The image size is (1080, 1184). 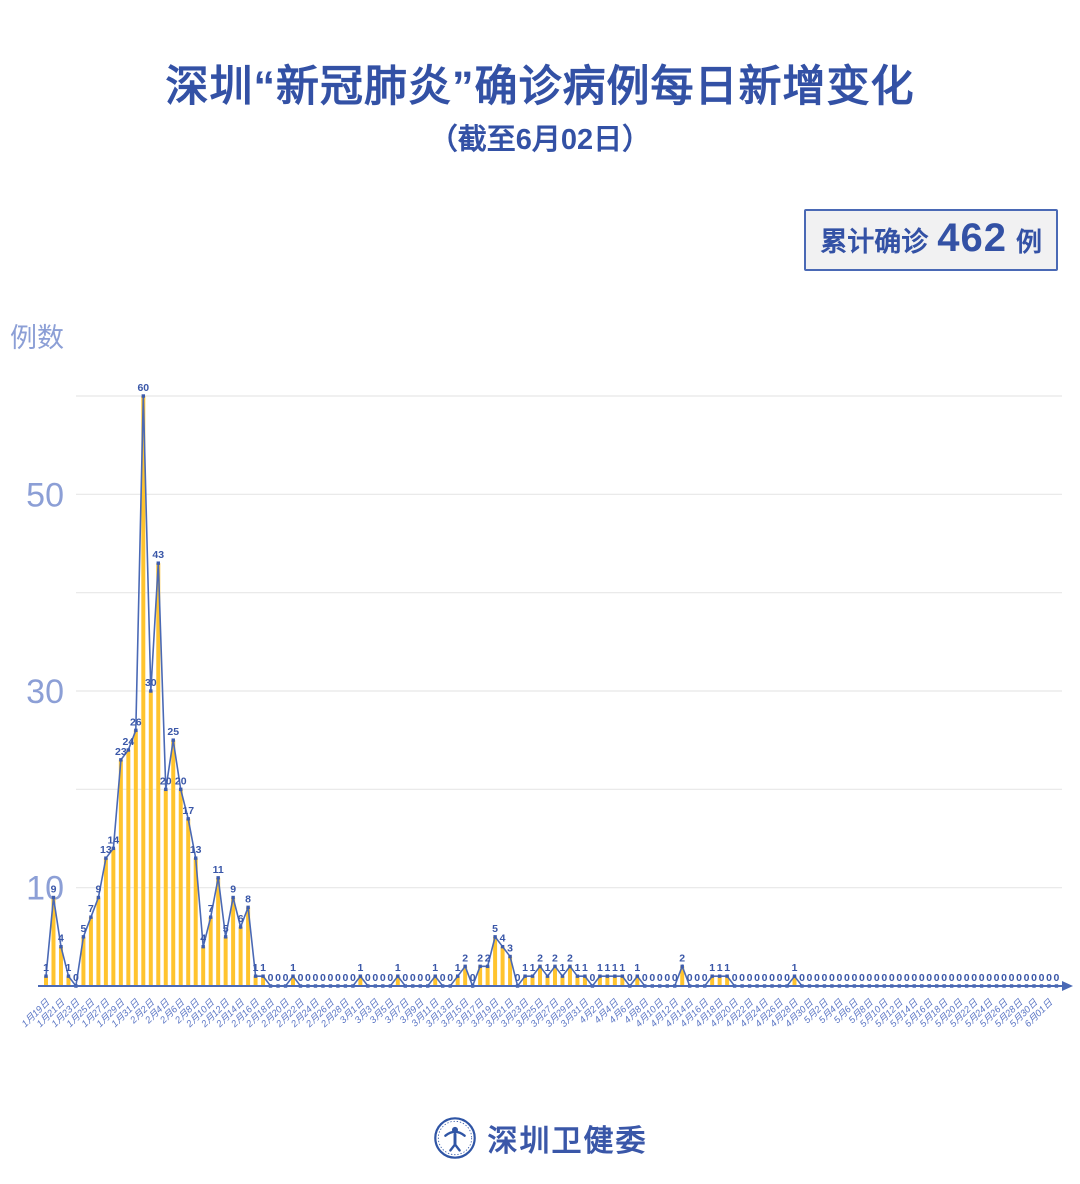 I want to click on y-axis-tick-labels: 50 30 10, so click(x=45, y=691).